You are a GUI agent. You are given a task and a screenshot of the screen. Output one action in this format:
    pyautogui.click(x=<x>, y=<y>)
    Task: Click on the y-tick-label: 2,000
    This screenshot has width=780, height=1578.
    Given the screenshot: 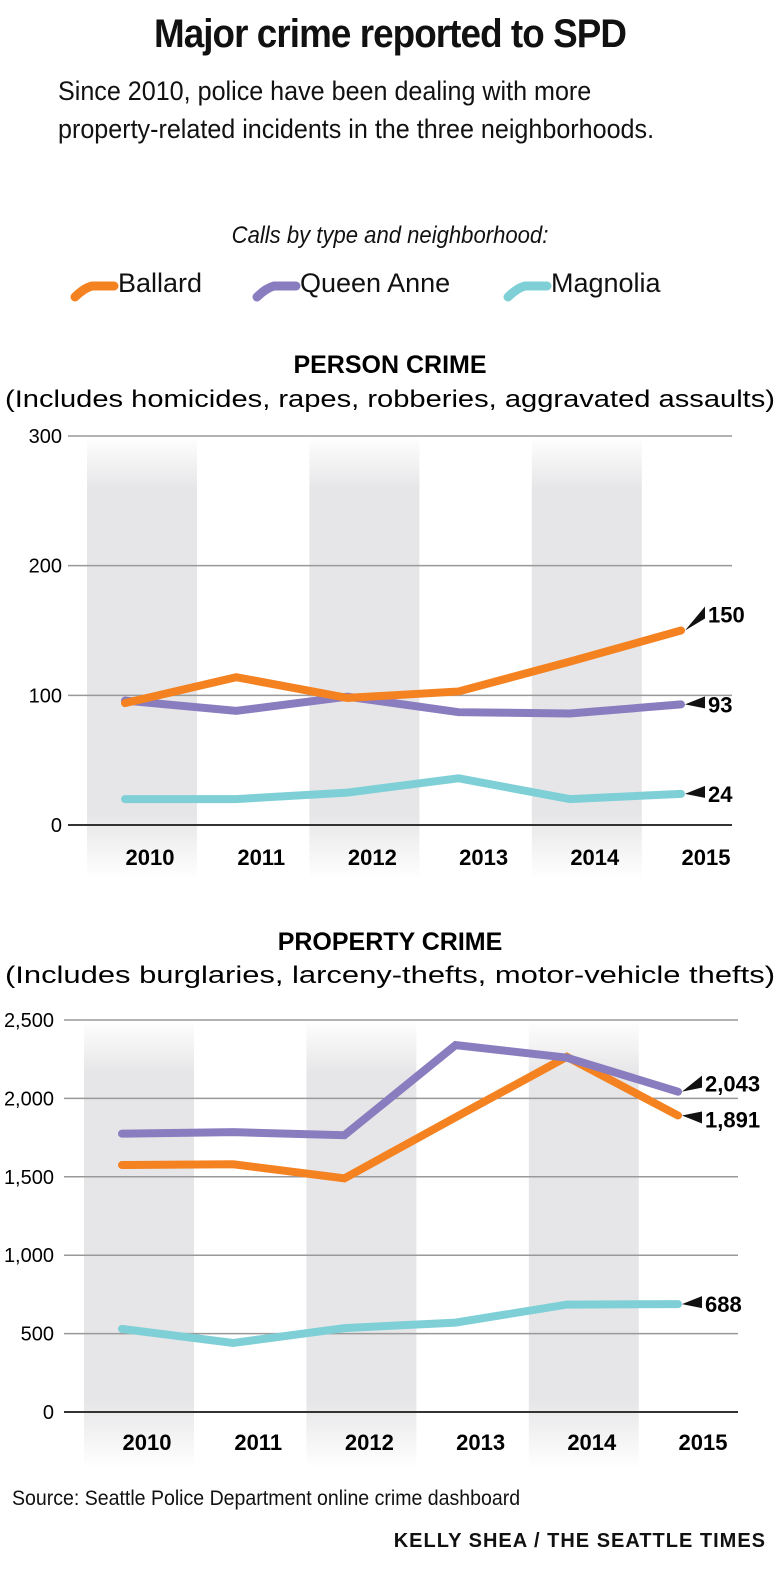 What is the action you would take?
    pyautogui.click(x=29, y=1099)
    